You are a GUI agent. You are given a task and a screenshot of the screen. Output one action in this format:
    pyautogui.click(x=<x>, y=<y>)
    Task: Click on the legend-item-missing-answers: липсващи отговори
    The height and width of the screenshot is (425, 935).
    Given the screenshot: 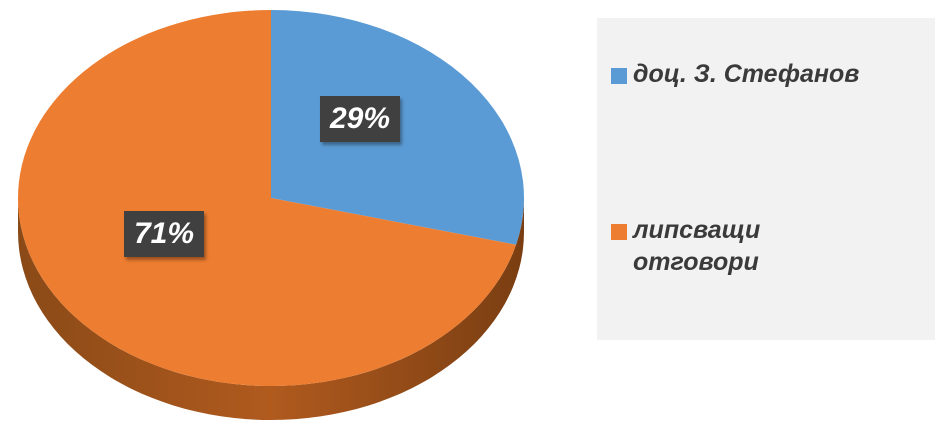 What is the action you would take?
    pyautogui.click(x=722, y=246)
    